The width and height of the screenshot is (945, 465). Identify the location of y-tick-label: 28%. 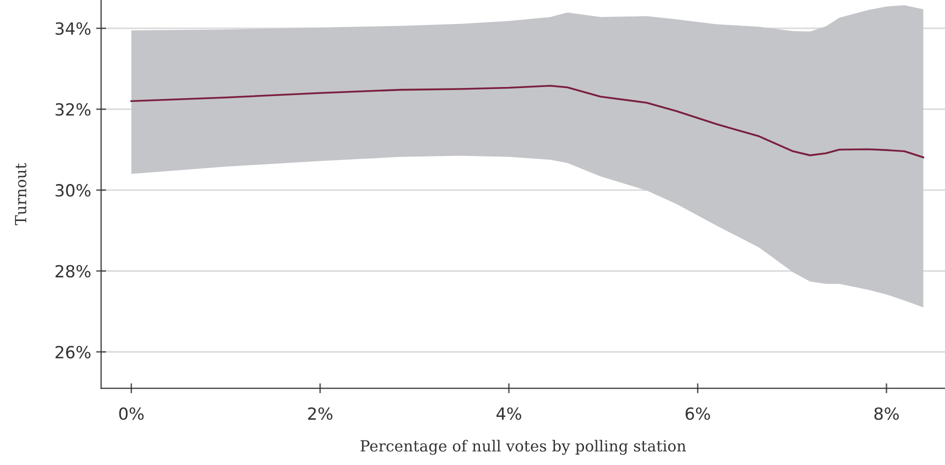
(73, 271).